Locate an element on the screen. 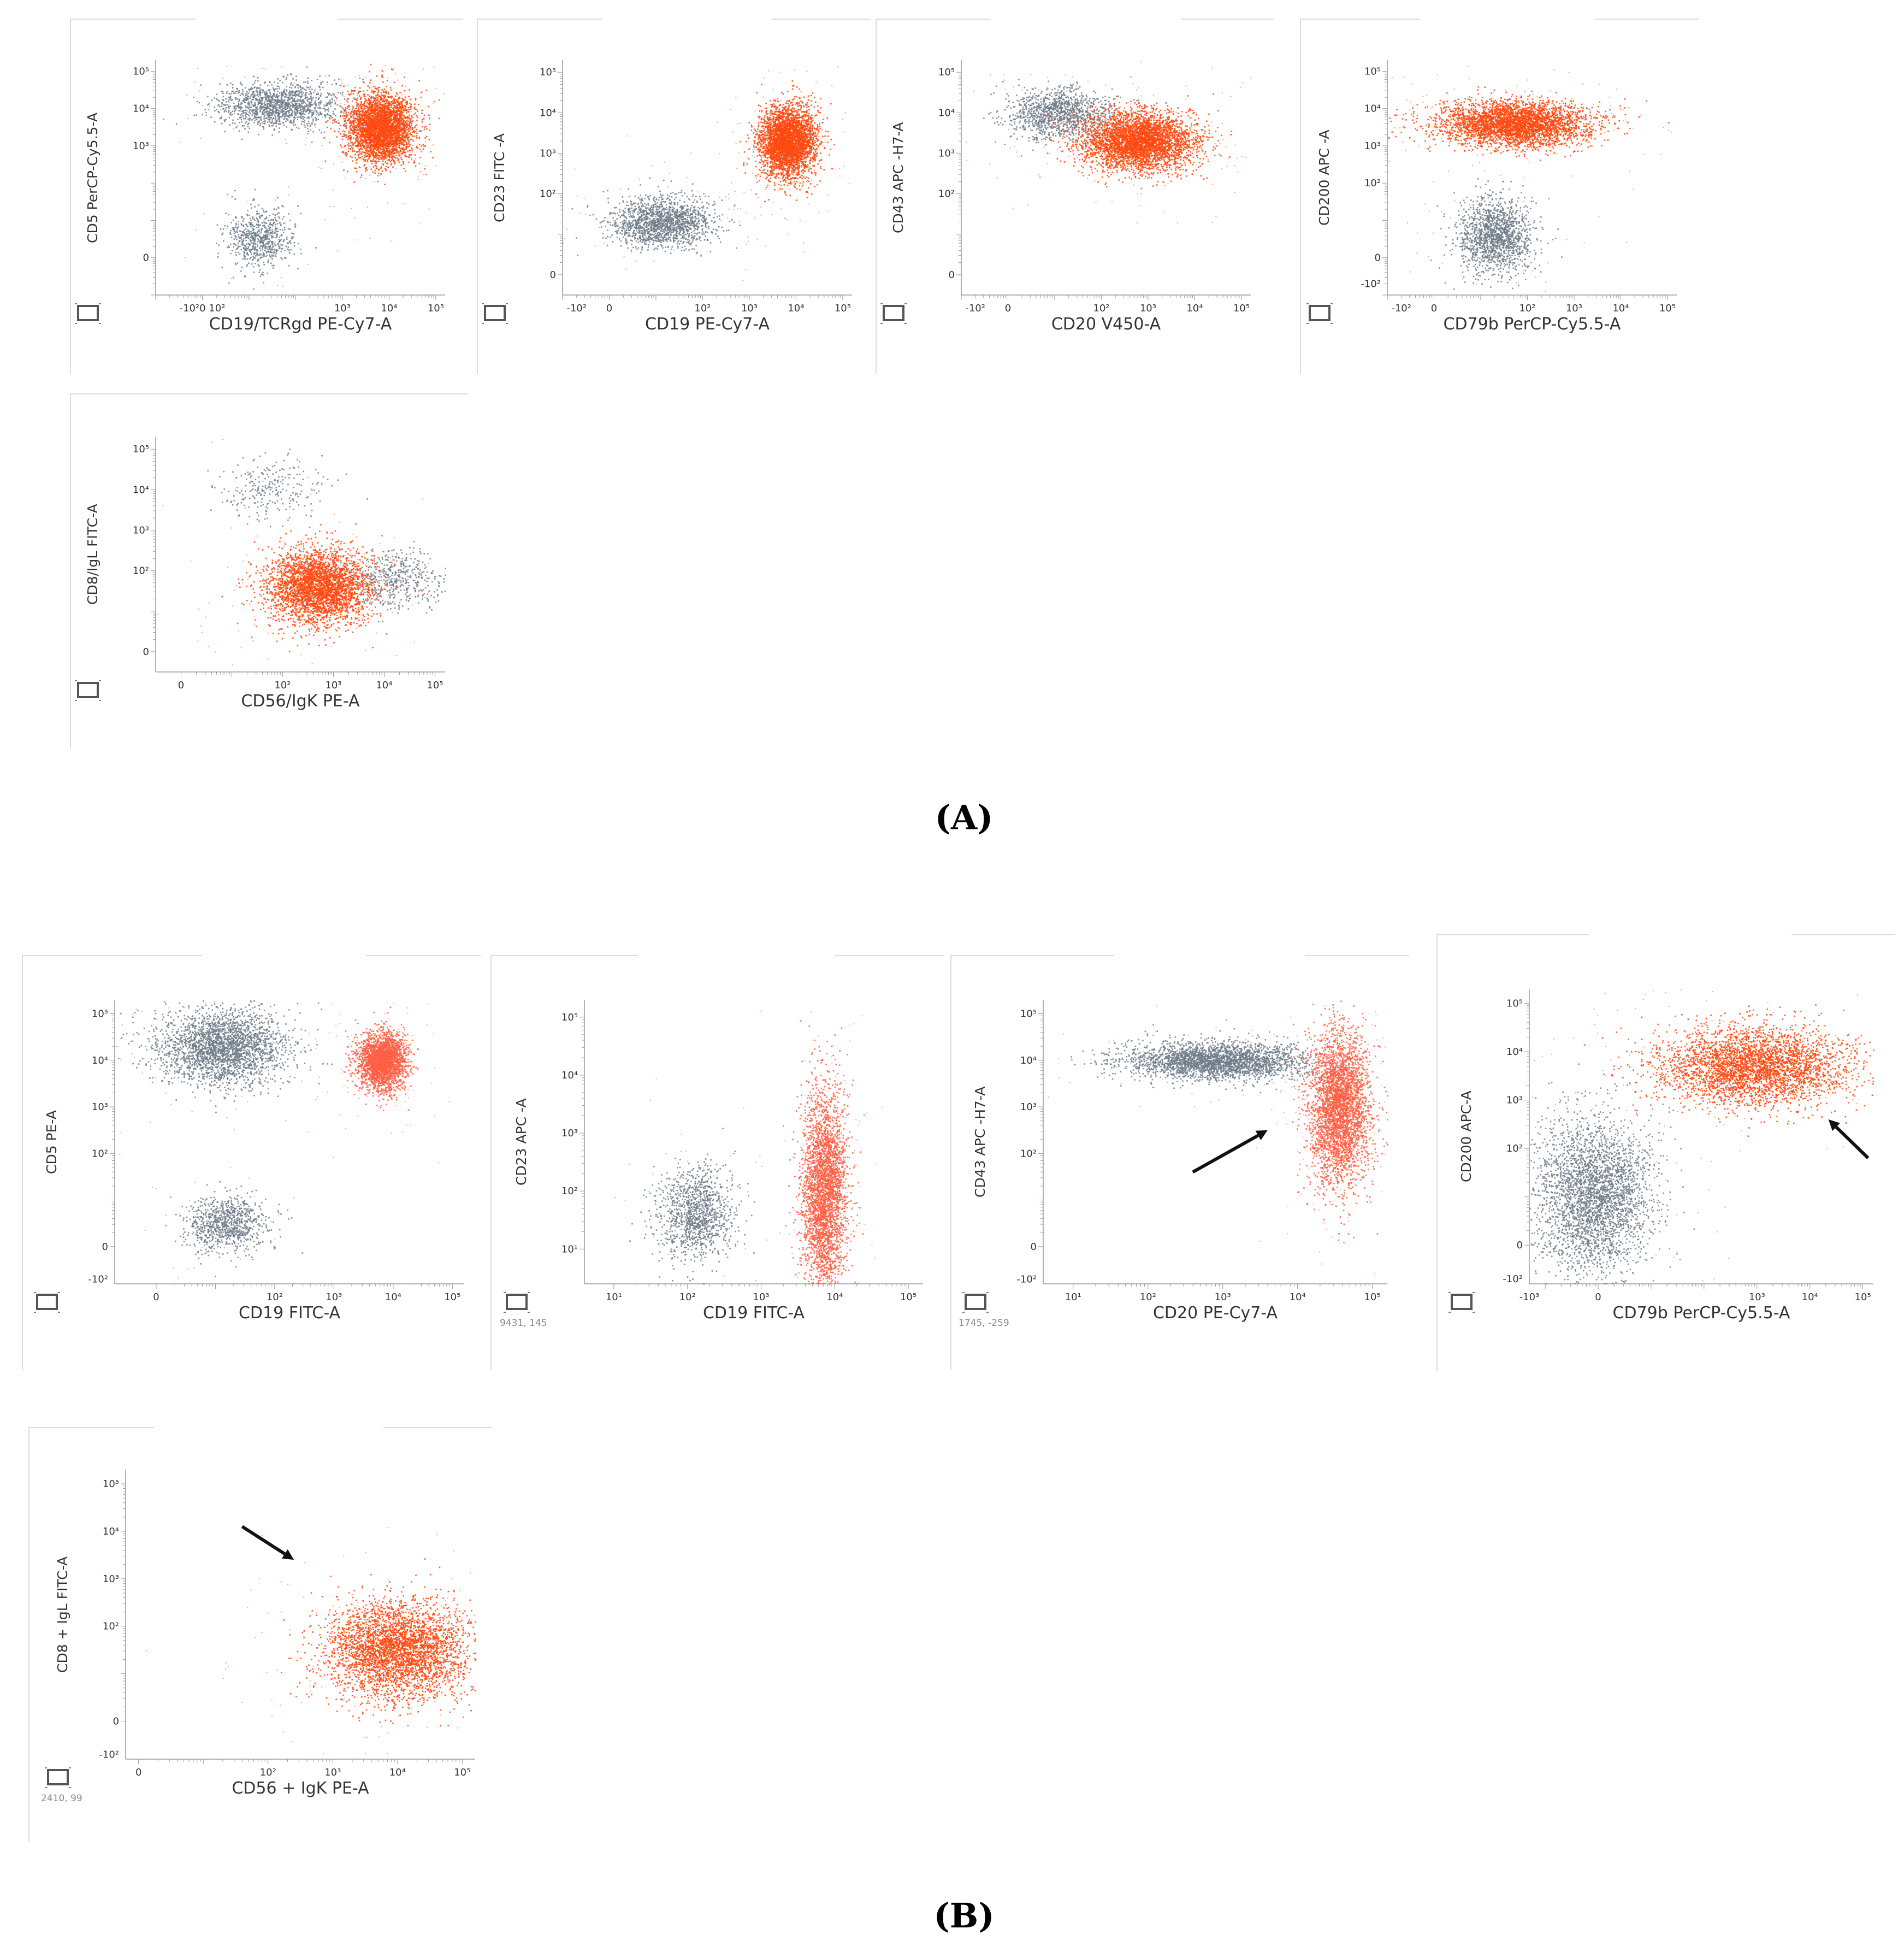 The image size is (1904, 1958). panel-a2 is located at coordinates (673, 197).